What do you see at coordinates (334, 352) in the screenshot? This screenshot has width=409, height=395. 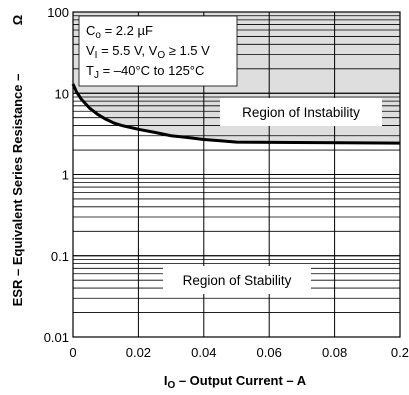 I see `x-tick-label: 0.08` at bounding box center [334, 352].